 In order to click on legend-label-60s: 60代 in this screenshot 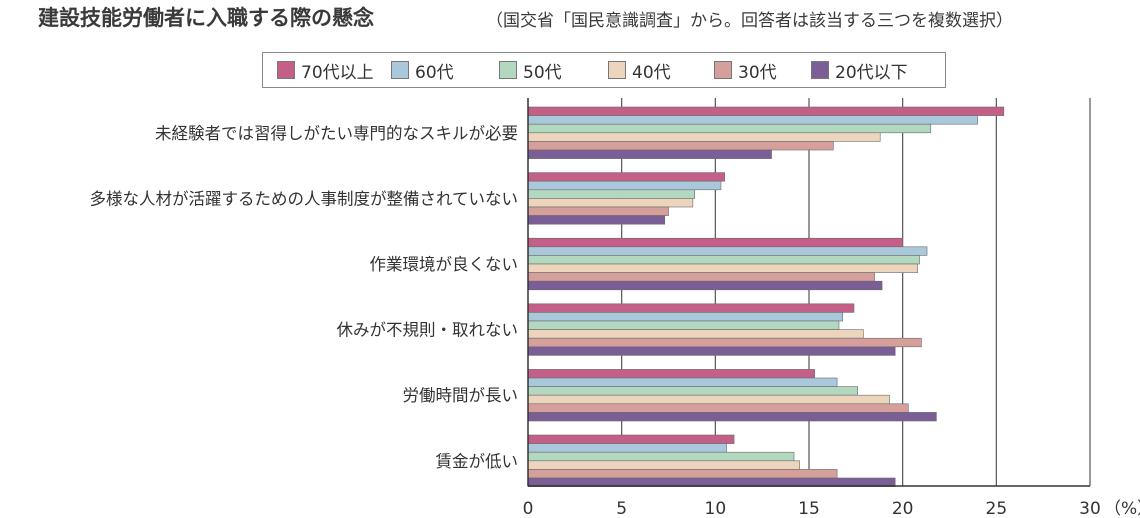, I will do `click(434, 72)`.